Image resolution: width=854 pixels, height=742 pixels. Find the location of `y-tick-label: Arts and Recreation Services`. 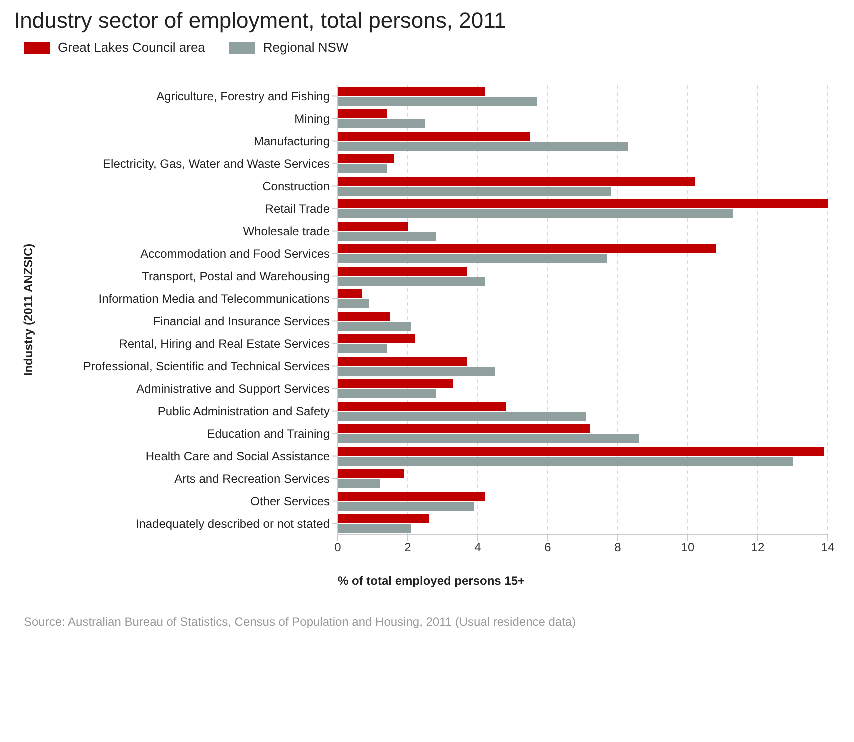

y-tick-label: Arts and Recreation Services is located at coordinates (252, 479).